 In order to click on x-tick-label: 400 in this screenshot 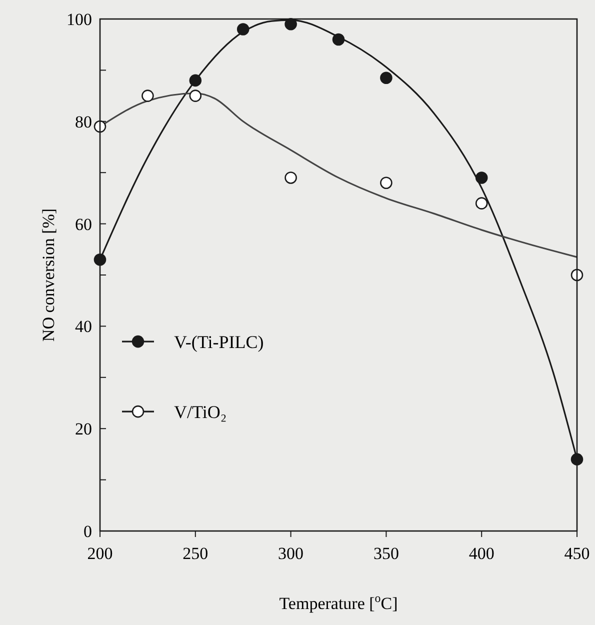, I will do `click(481, 553)`.